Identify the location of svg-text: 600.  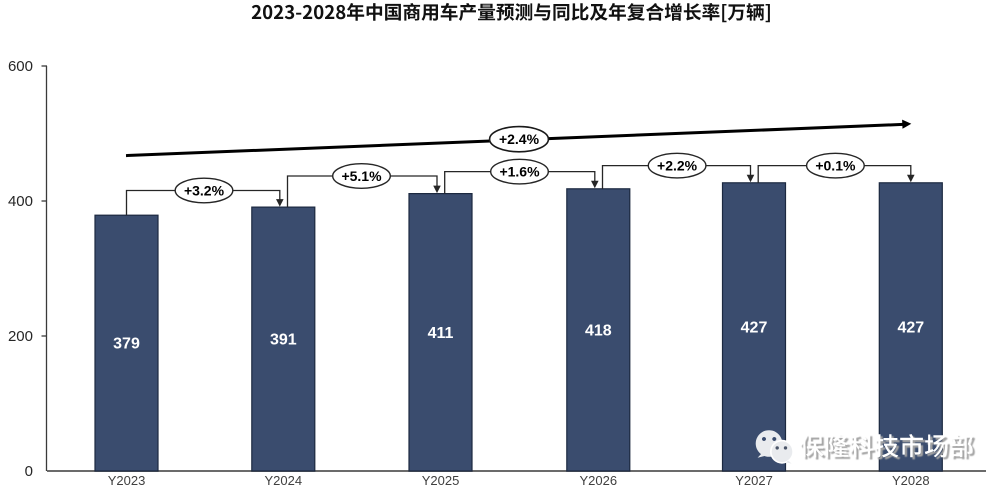
(20, 66).